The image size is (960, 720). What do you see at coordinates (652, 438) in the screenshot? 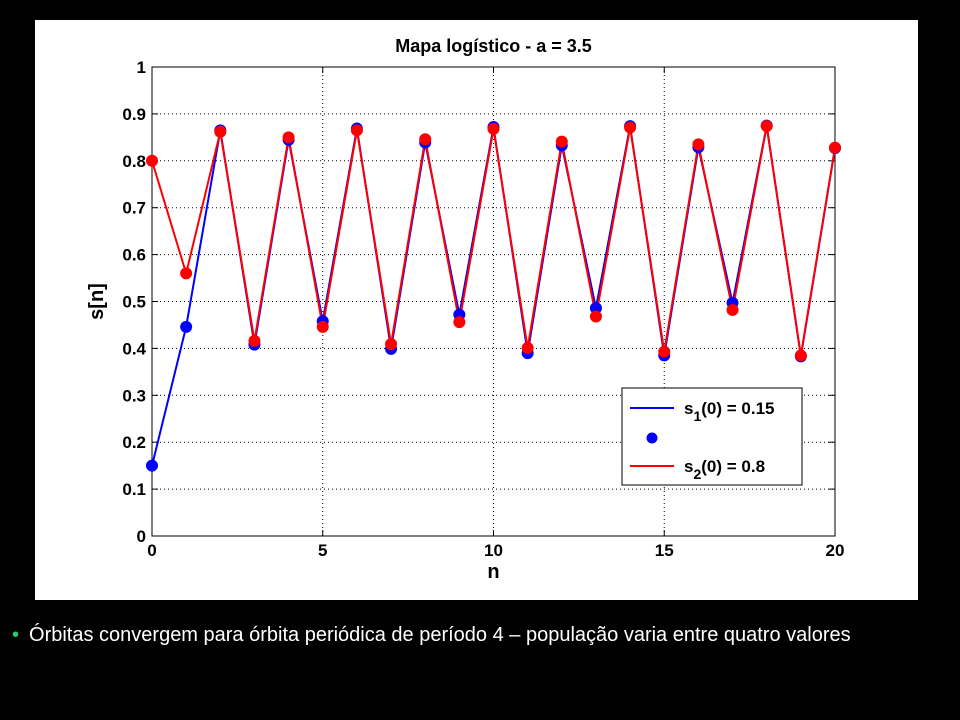
I see `legend-marker` at bounding box center [652, 438].